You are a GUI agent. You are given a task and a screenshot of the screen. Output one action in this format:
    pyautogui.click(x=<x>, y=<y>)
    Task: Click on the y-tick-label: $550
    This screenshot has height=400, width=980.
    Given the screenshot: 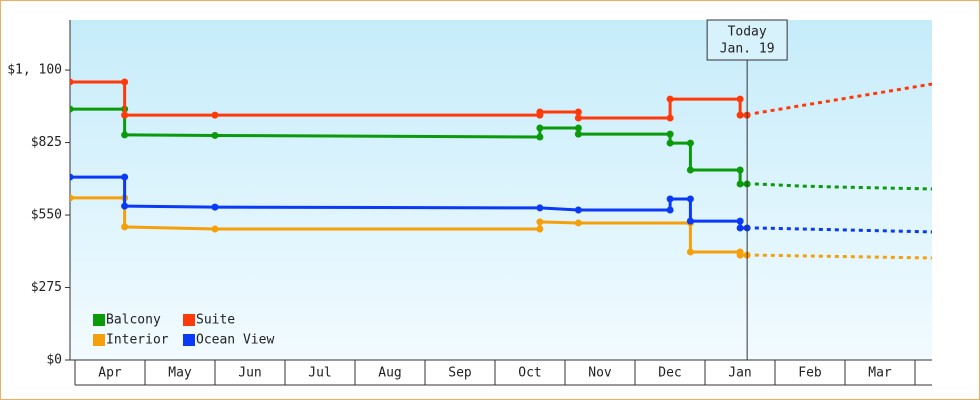 What is the action you would take?
    pyautogui.click(x=46, y=215)
    